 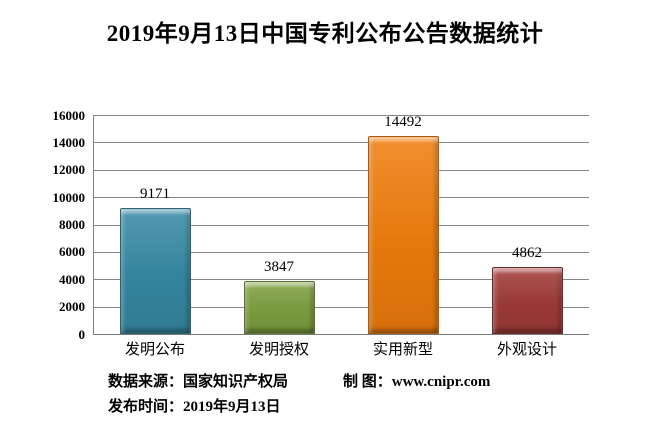 What do you see at coordinates (69, 197) in the screenshot?
I see `y-axis-tick-label: 10000` at bounding box center [69, 197].